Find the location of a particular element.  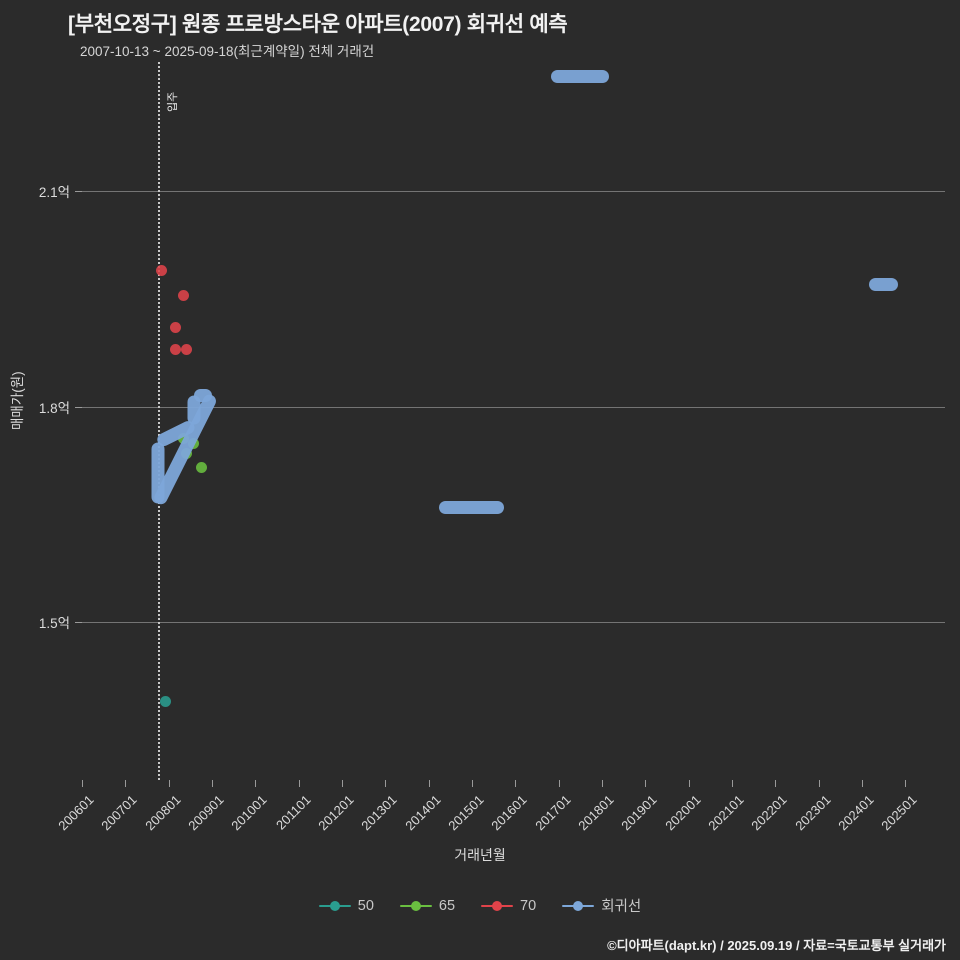

y-axis-tick-label: 2.1억 is located at coordinates (54, 193).